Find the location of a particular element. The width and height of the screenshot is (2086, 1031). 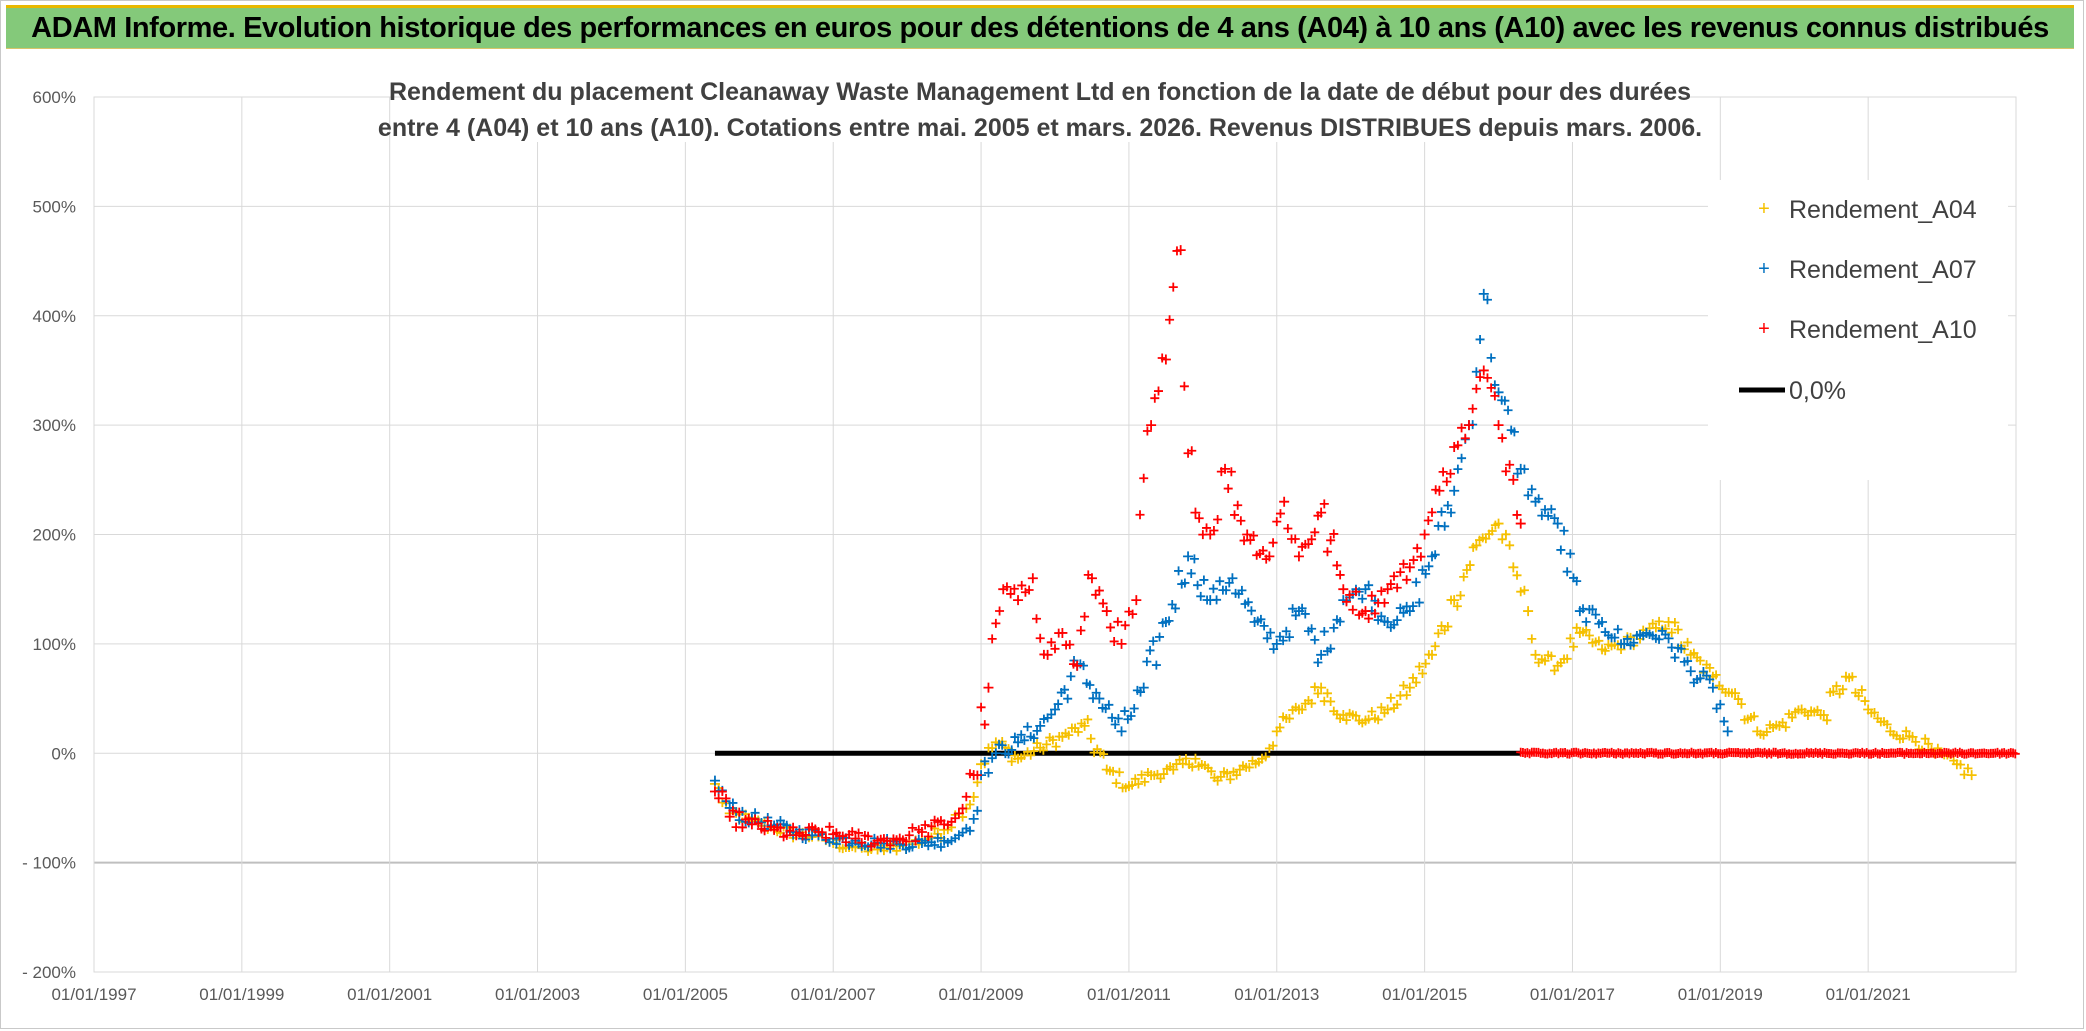

a10-zero-point is located at coordinates (1530, 754).